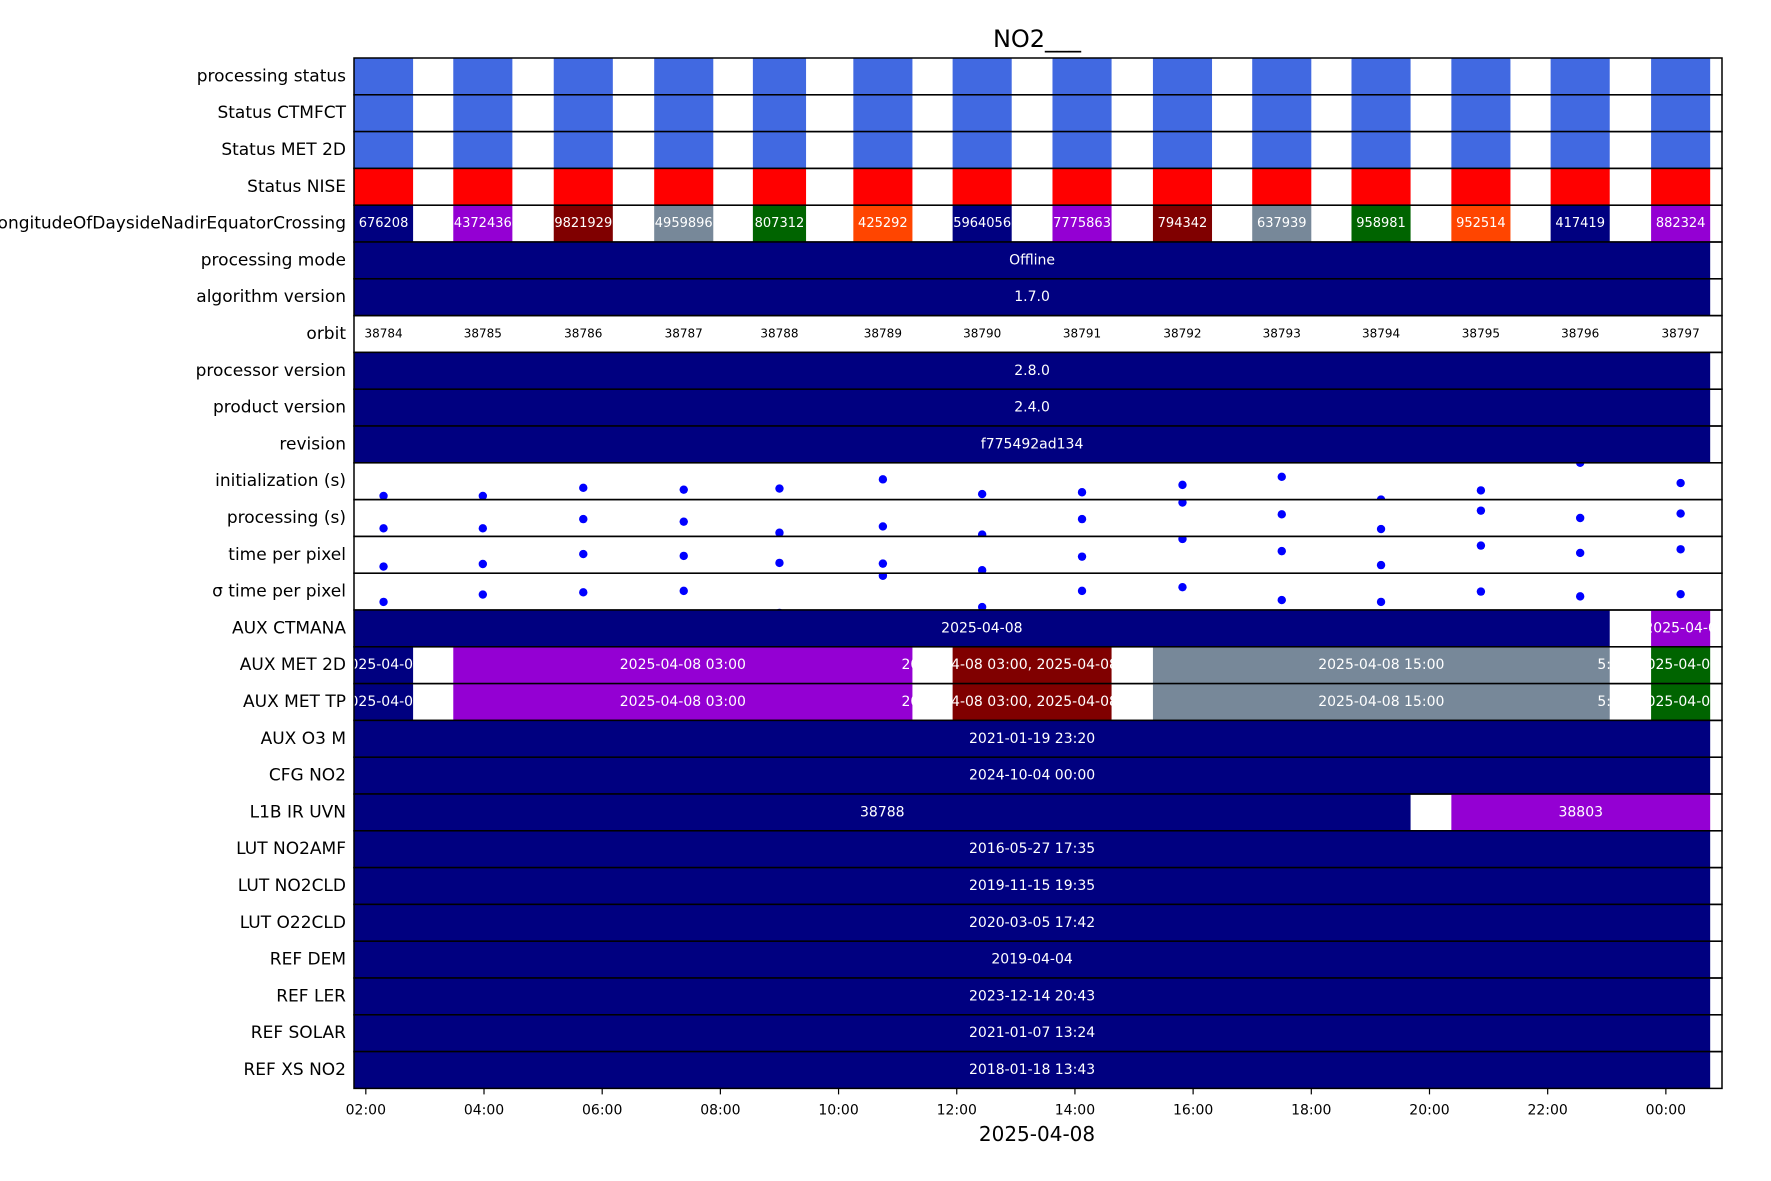 This screenshot has width=1771, height=1181. I want to click on row-label: time per pixel, so click(287, 555).